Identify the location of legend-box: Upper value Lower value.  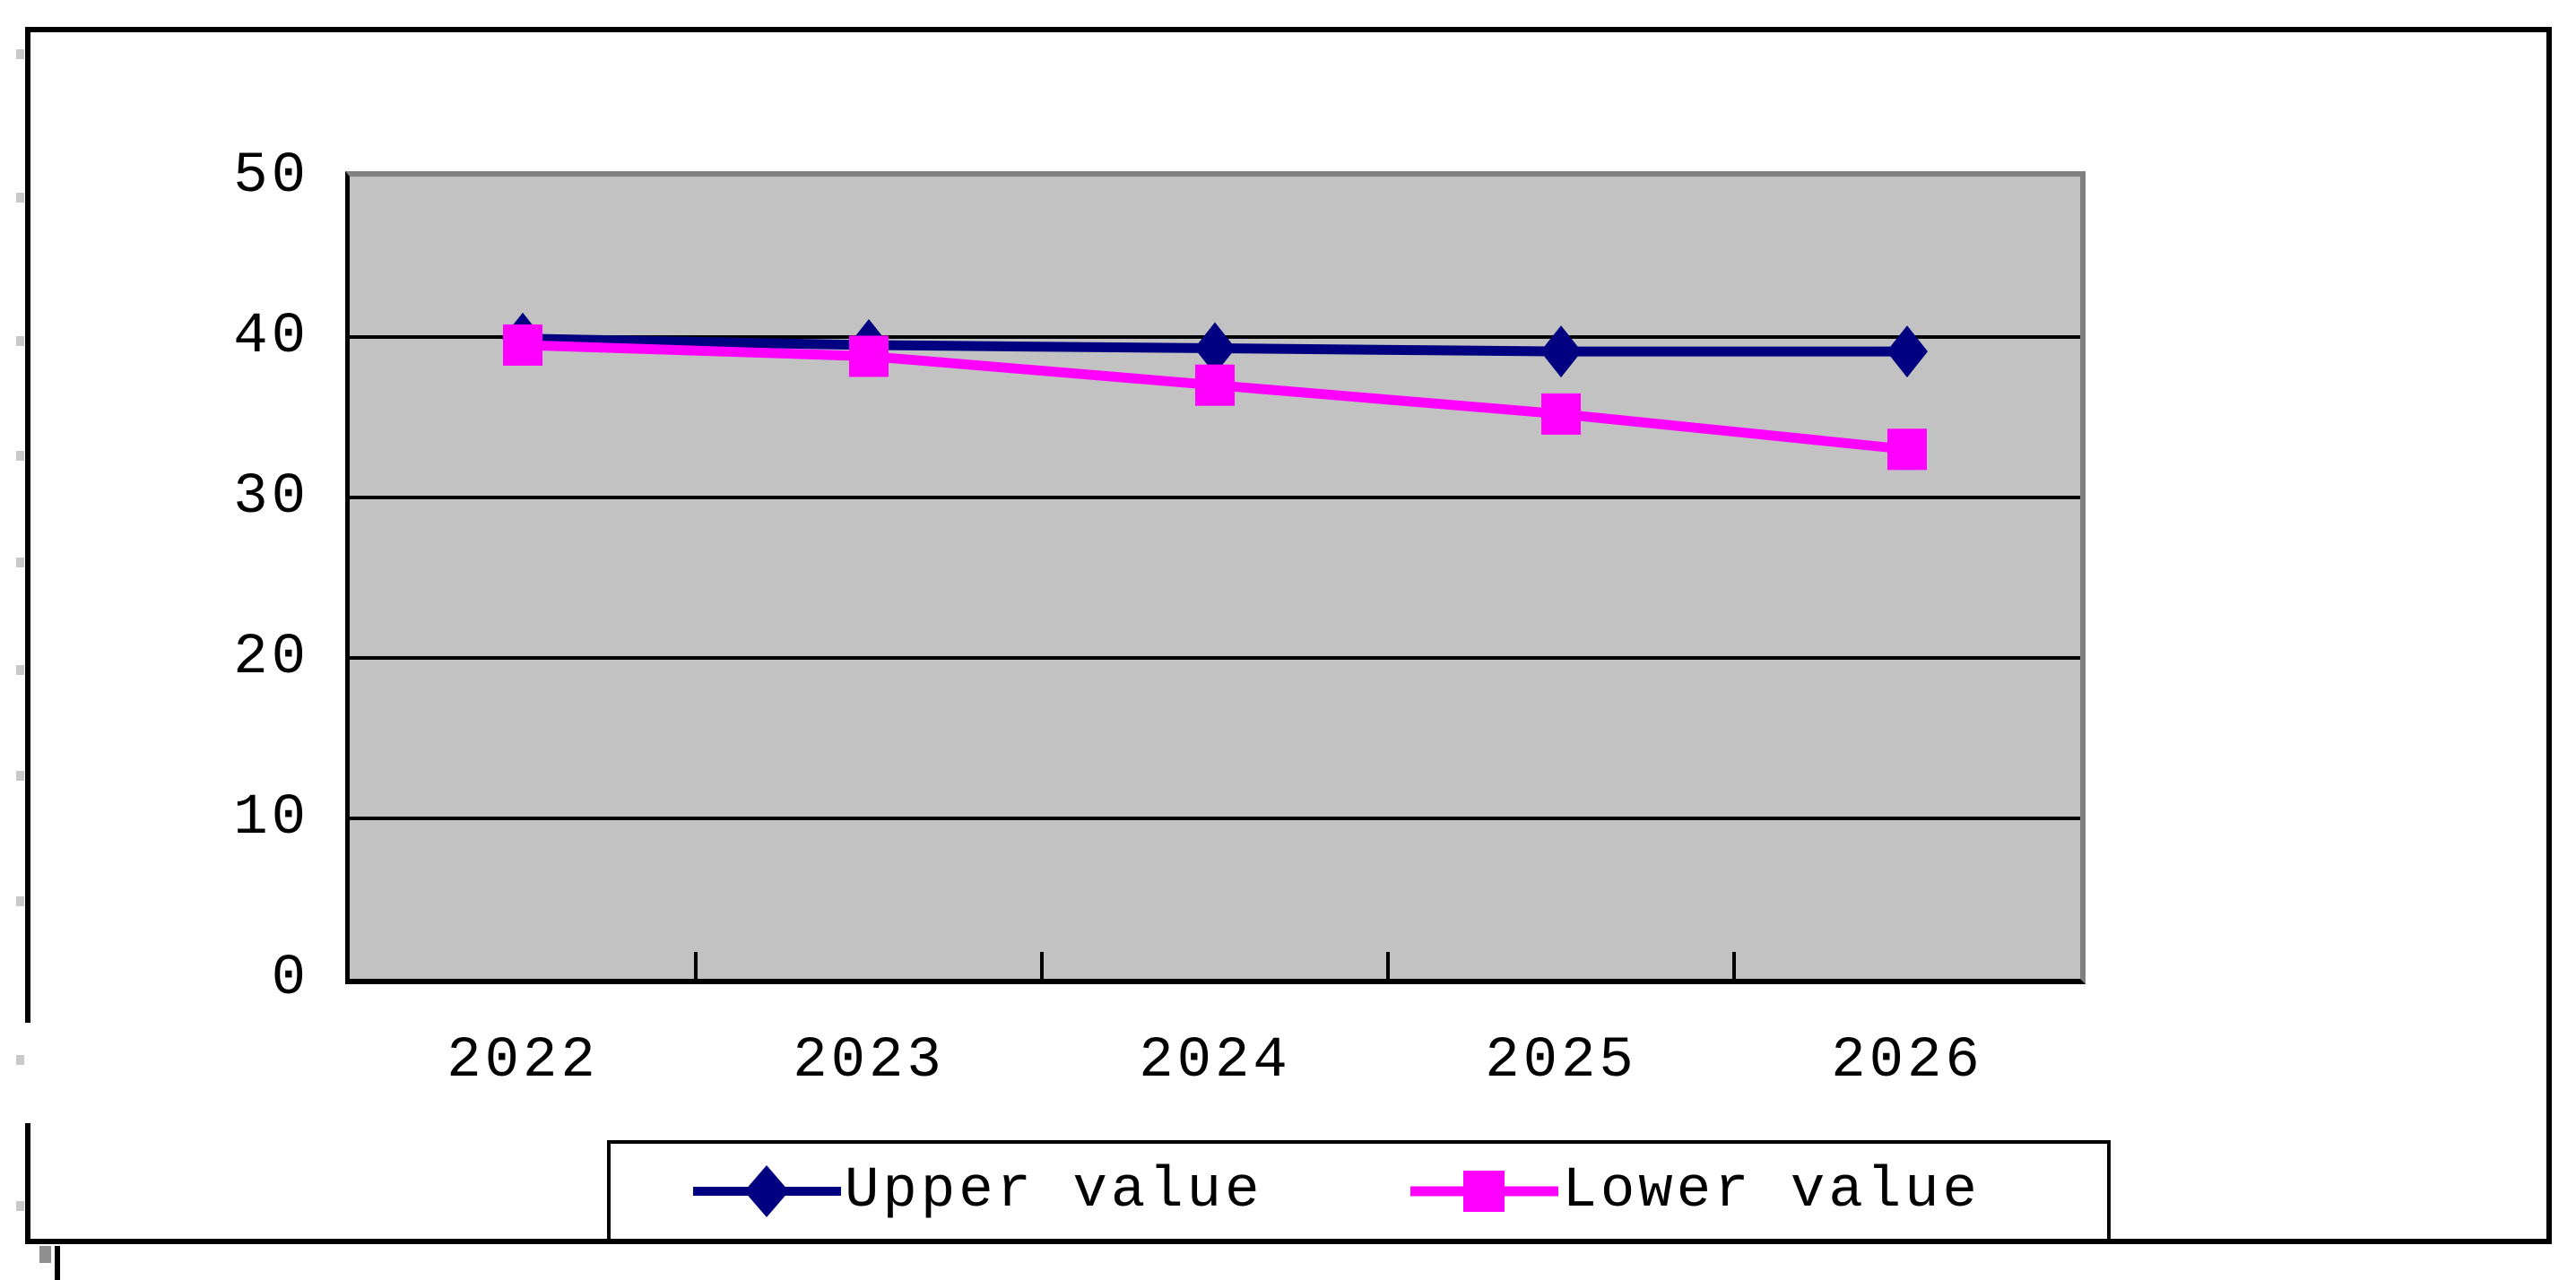
(1359, 1191).